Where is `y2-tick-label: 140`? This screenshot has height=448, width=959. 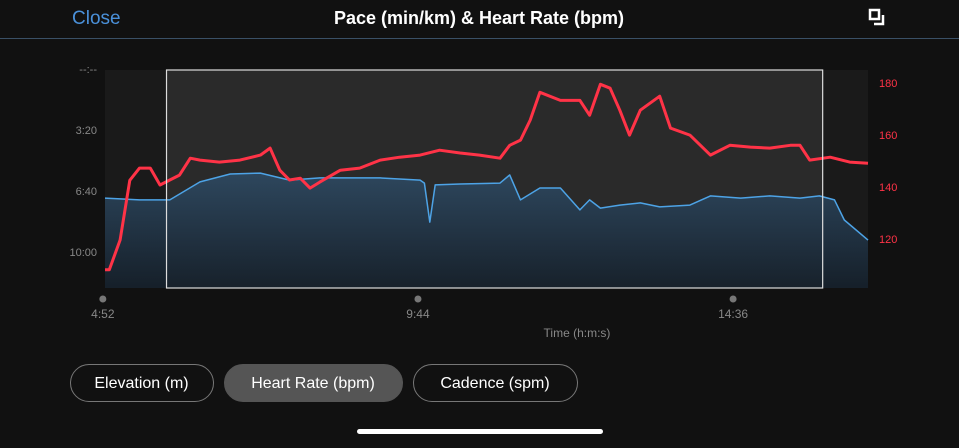
y2-tick-label: 140 is located at coordinates (888, 188).